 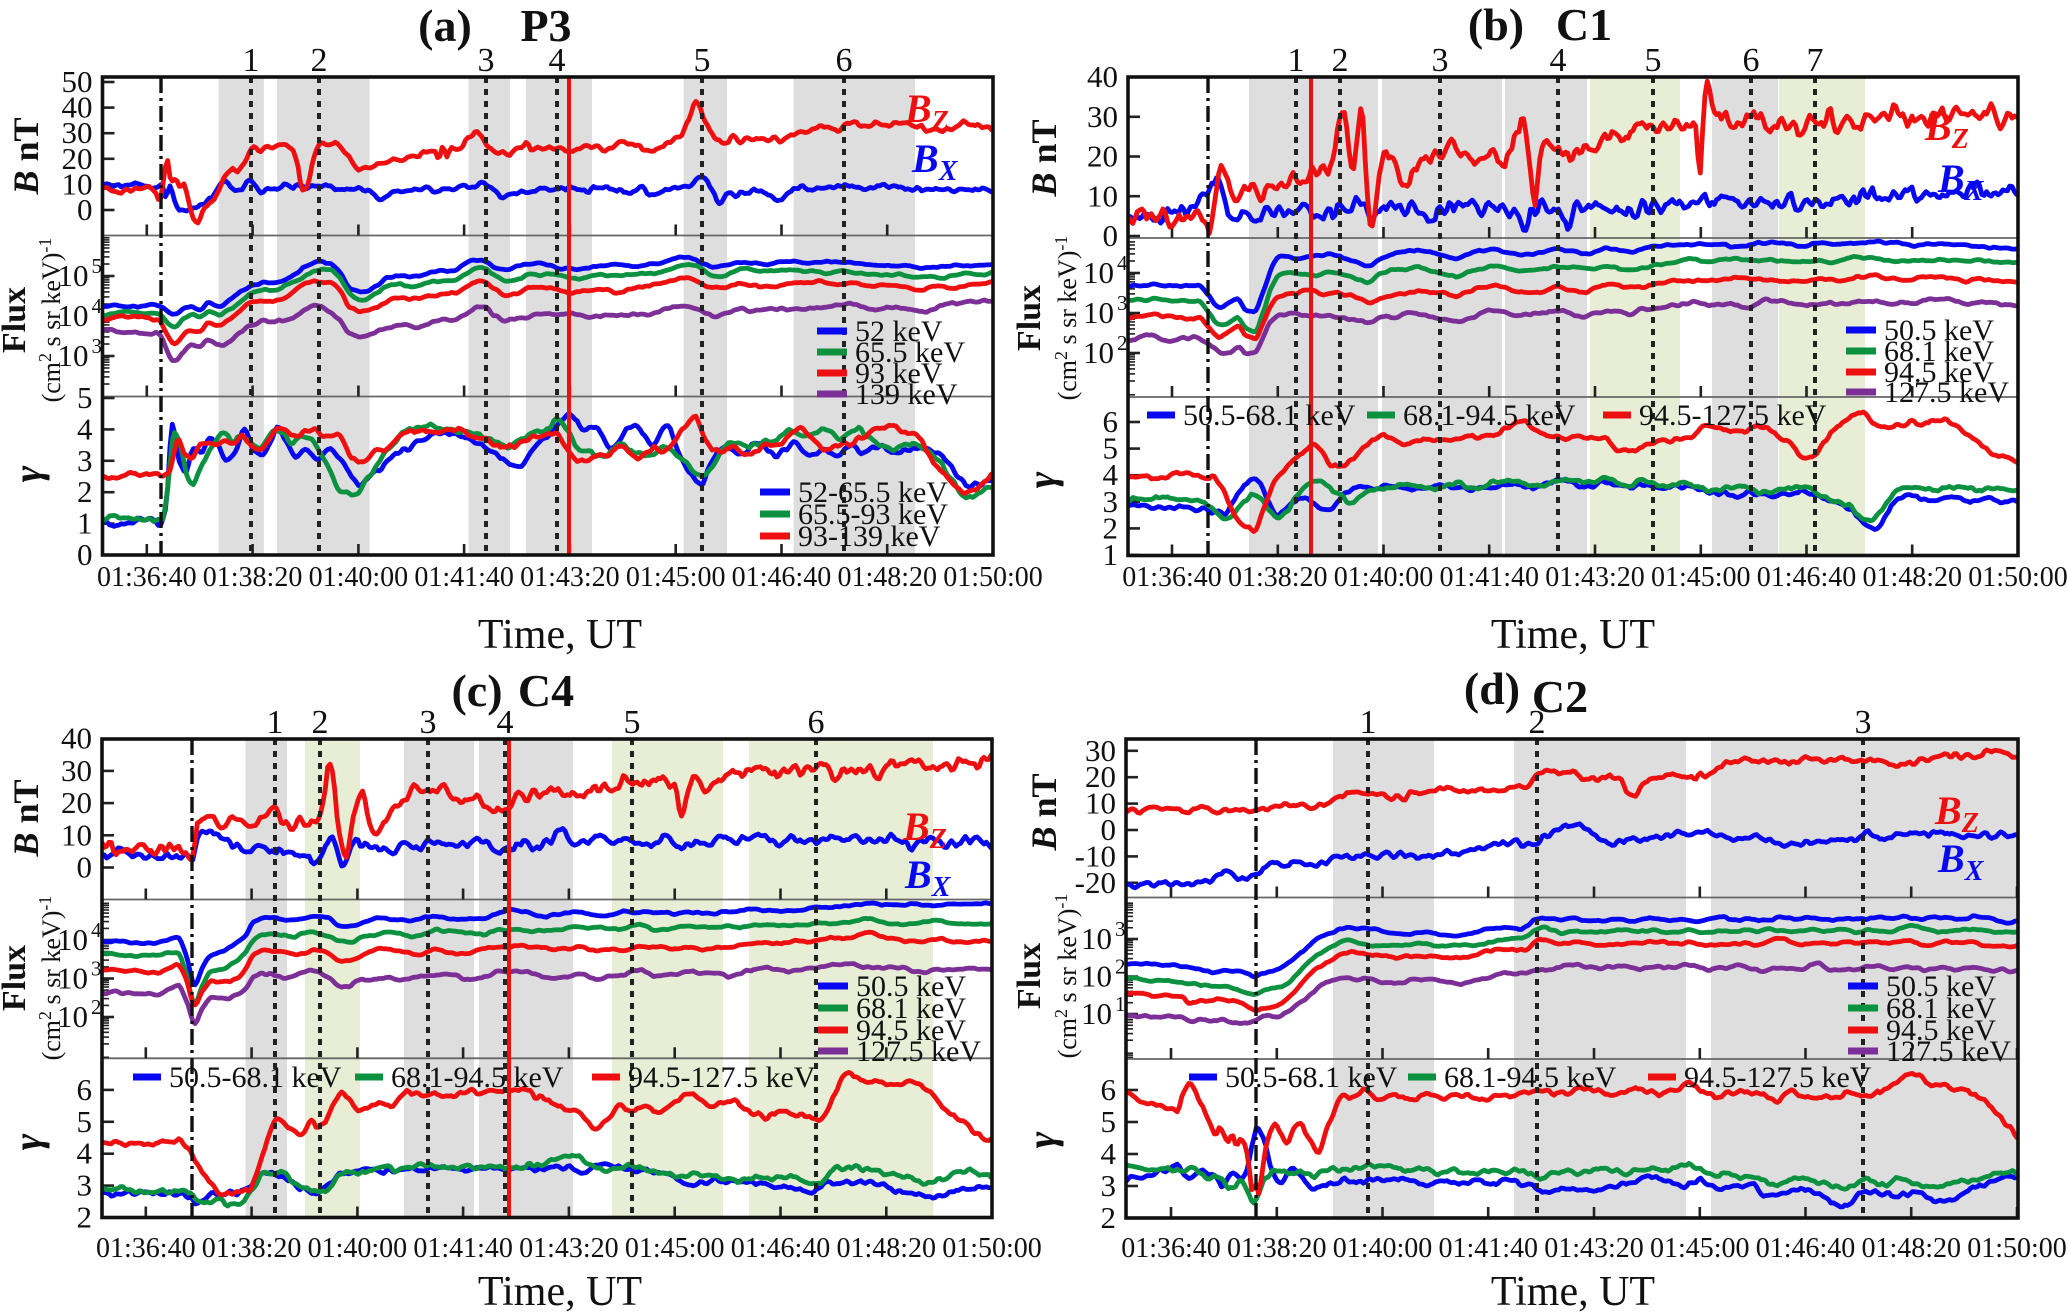 What do you see at coordinates (869, 536) in the screenshot?
I see `svg-text: 93-139 keV` at bounding box center [869, 536].